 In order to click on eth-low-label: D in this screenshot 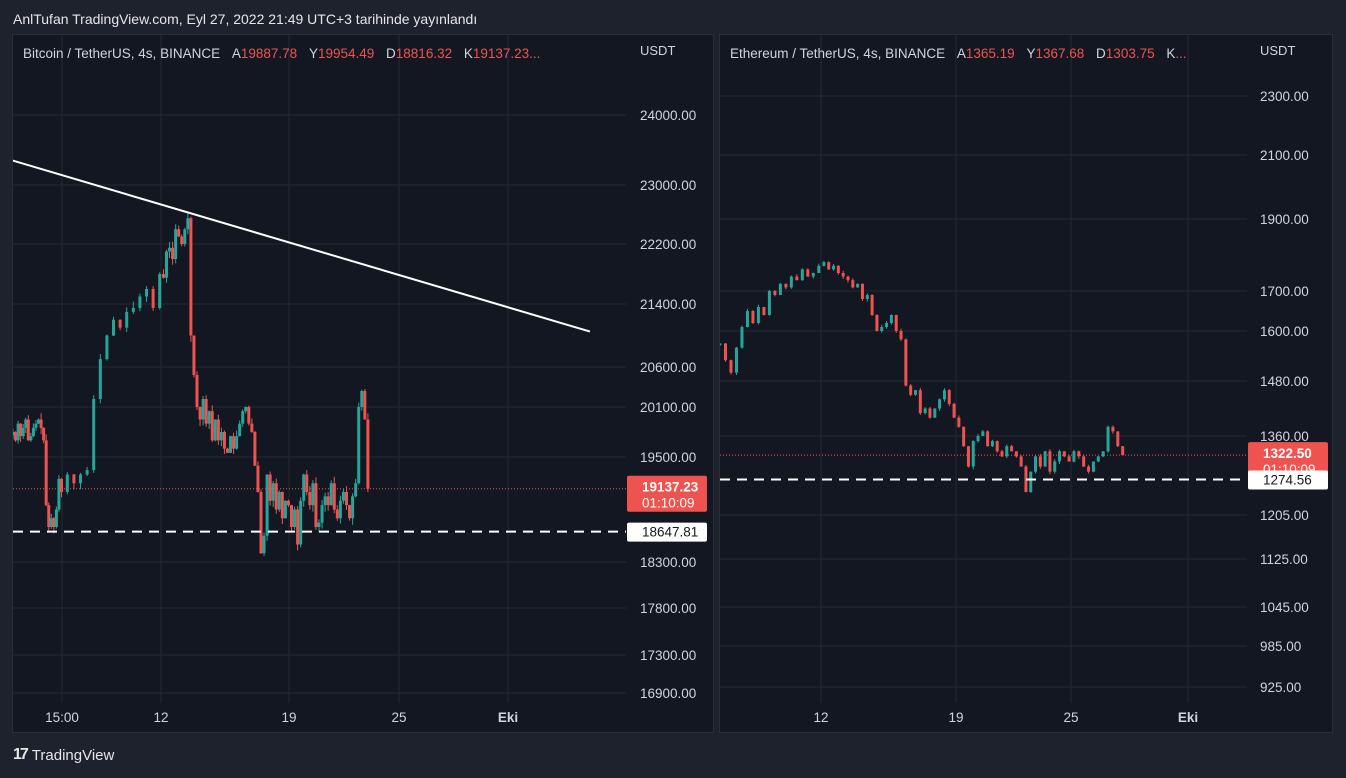, I will do `click(1101, 53)`.